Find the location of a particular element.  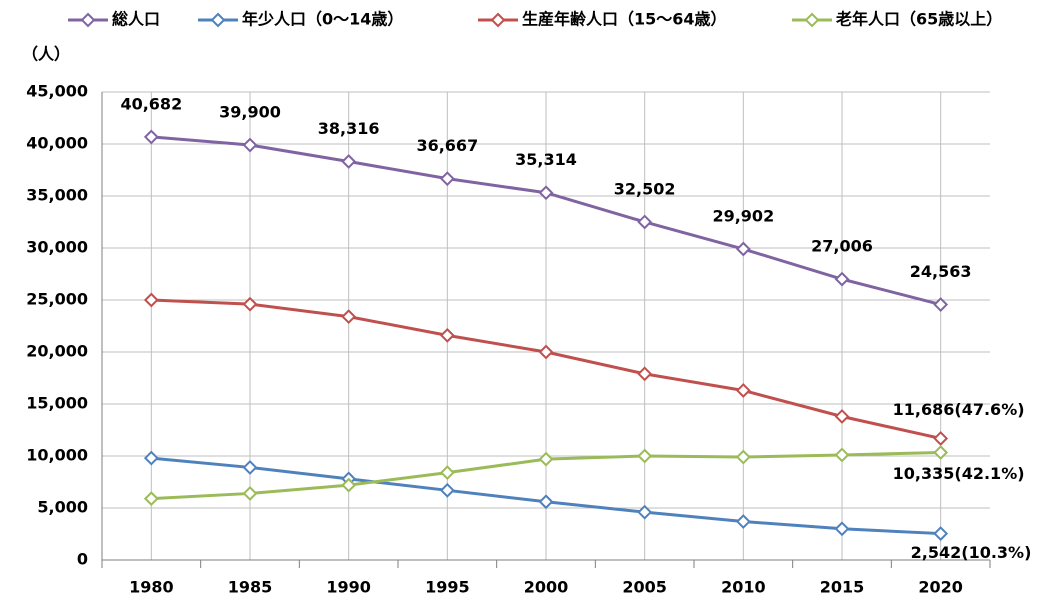

y-tick-label: 45,000 is located at coordinates (57, 91).